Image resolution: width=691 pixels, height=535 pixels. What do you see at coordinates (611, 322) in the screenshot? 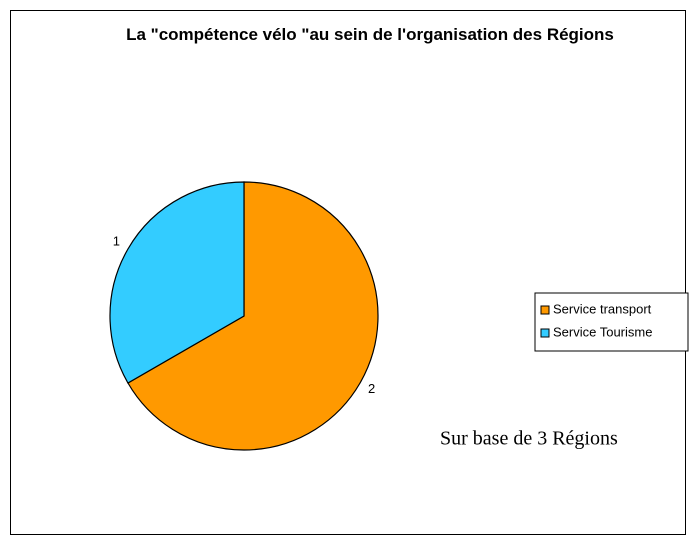
I see `legend-box` at bounding box center [611, 322].